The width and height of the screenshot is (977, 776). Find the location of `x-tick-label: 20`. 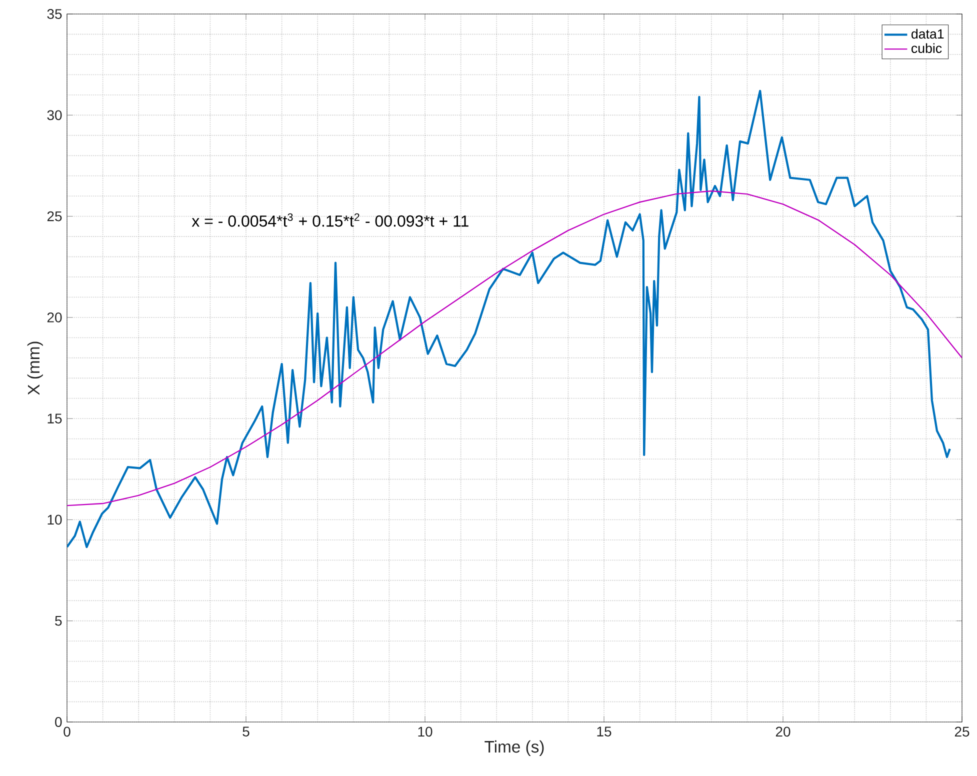

x-tick-label: 20 is located at coordinates (783, 731).